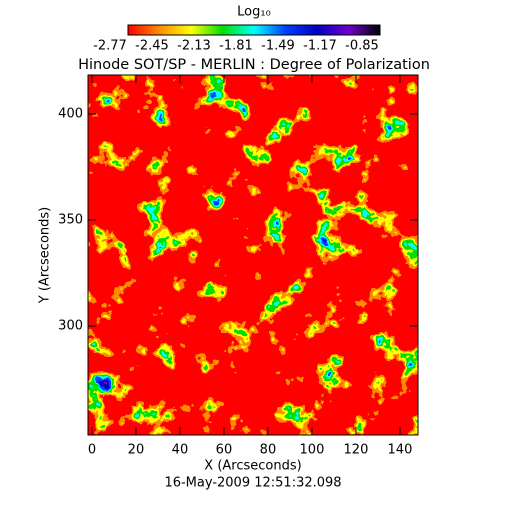  I want to click on colorbar-tick-label: -2.13, so click(194, 46).